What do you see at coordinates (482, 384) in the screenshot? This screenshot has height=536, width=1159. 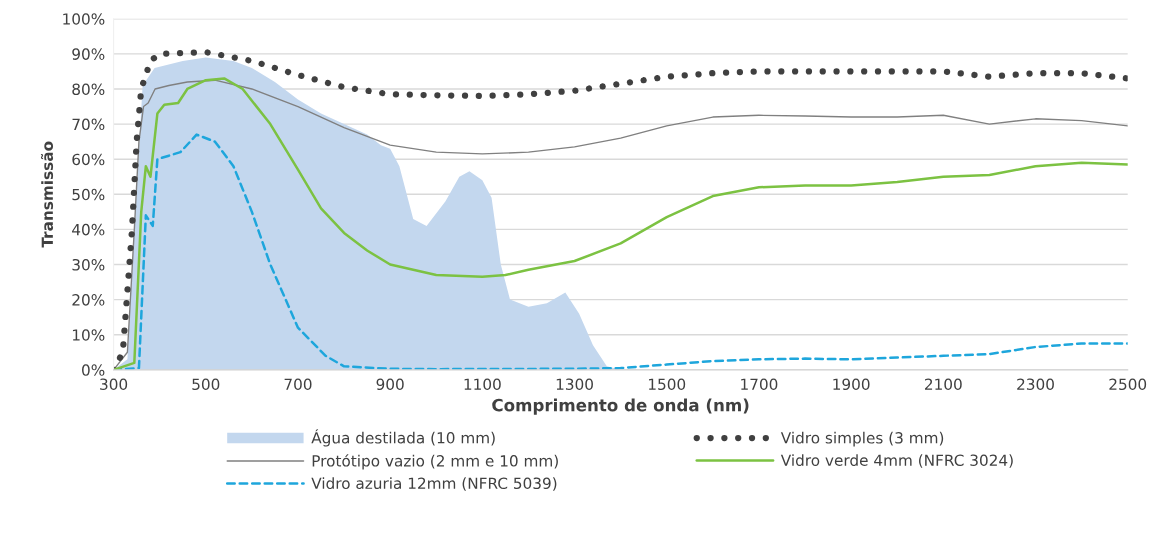 I see `x-tick-label: 1100` at bounding box center [482, 384].